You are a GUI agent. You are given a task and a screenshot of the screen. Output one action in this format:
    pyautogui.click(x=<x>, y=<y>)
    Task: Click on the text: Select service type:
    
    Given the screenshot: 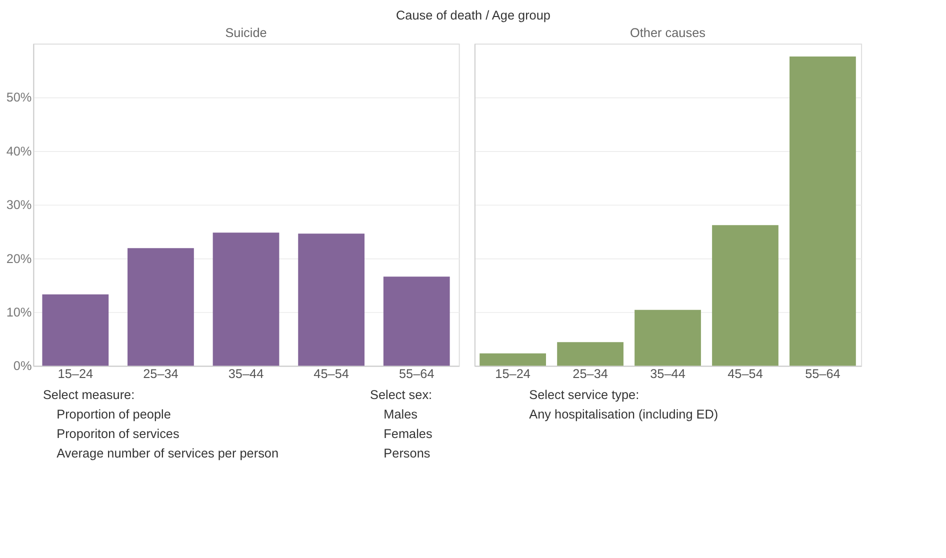 What is the action you would take?
    pyautogui.click(x=584, y=395)
    